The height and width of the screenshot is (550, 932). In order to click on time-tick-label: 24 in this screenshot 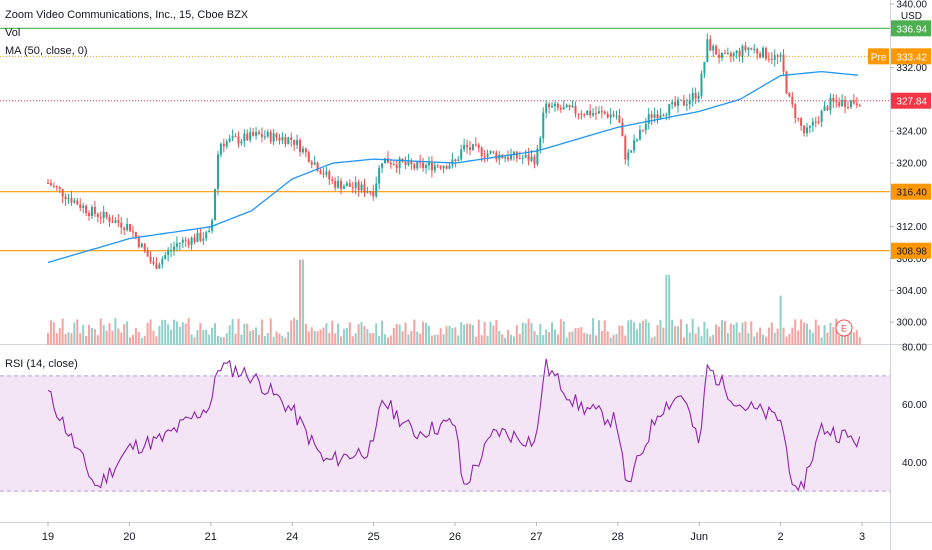, I will do `click(292, 537)`.